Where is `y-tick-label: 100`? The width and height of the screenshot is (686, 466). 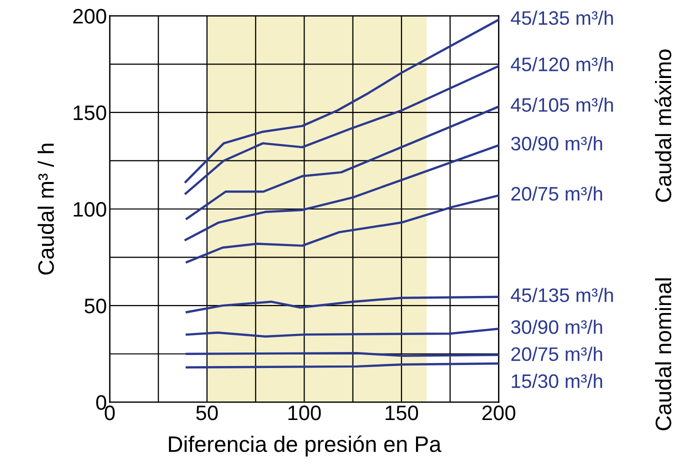
y-tick-label: 100 is located at coordinates (90, 209).